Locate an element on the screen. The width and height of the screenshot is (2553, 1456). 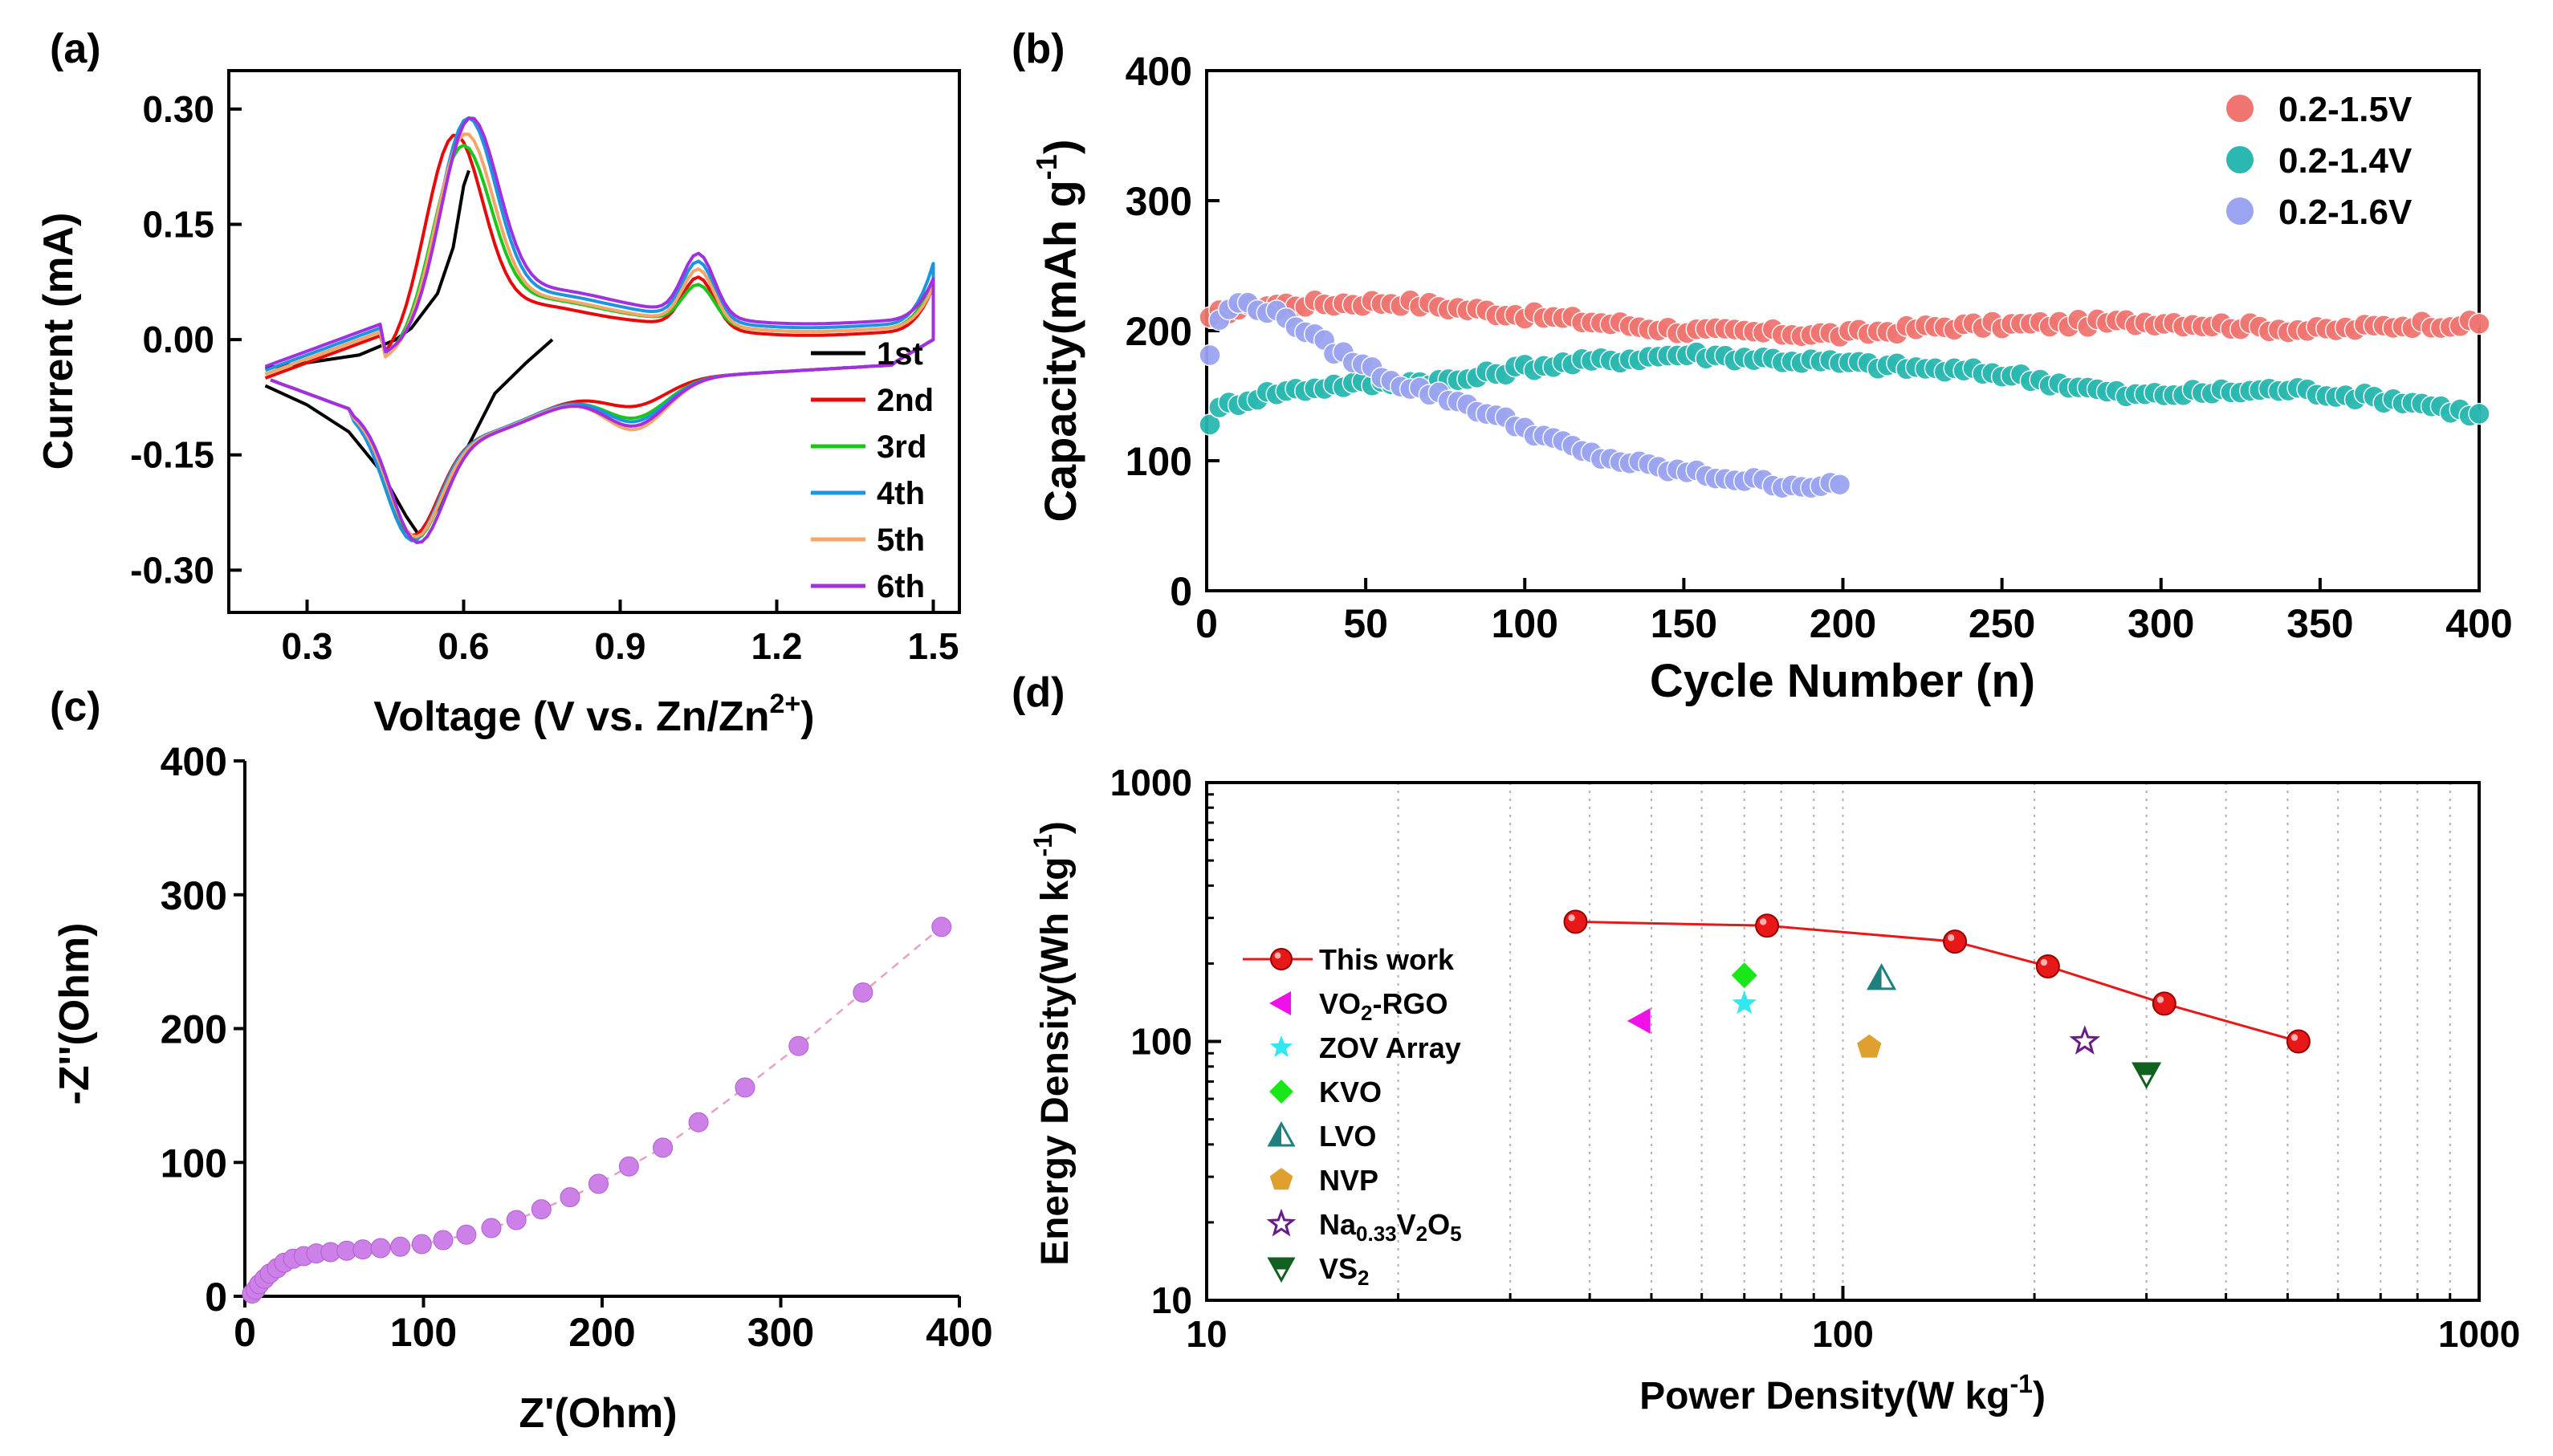
point-Na is located at coordinates (2085, 1040).